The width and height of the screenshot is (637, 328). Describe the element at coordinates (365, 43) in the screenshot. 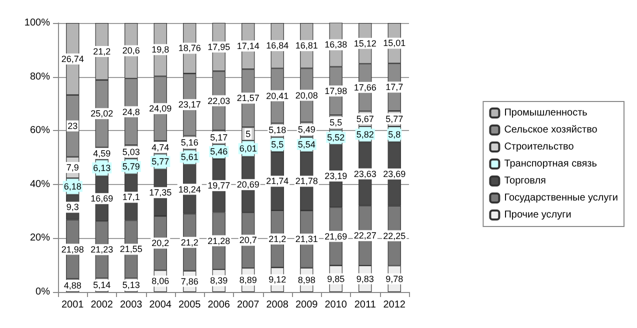

I see `data-label: 15,12` at that location.